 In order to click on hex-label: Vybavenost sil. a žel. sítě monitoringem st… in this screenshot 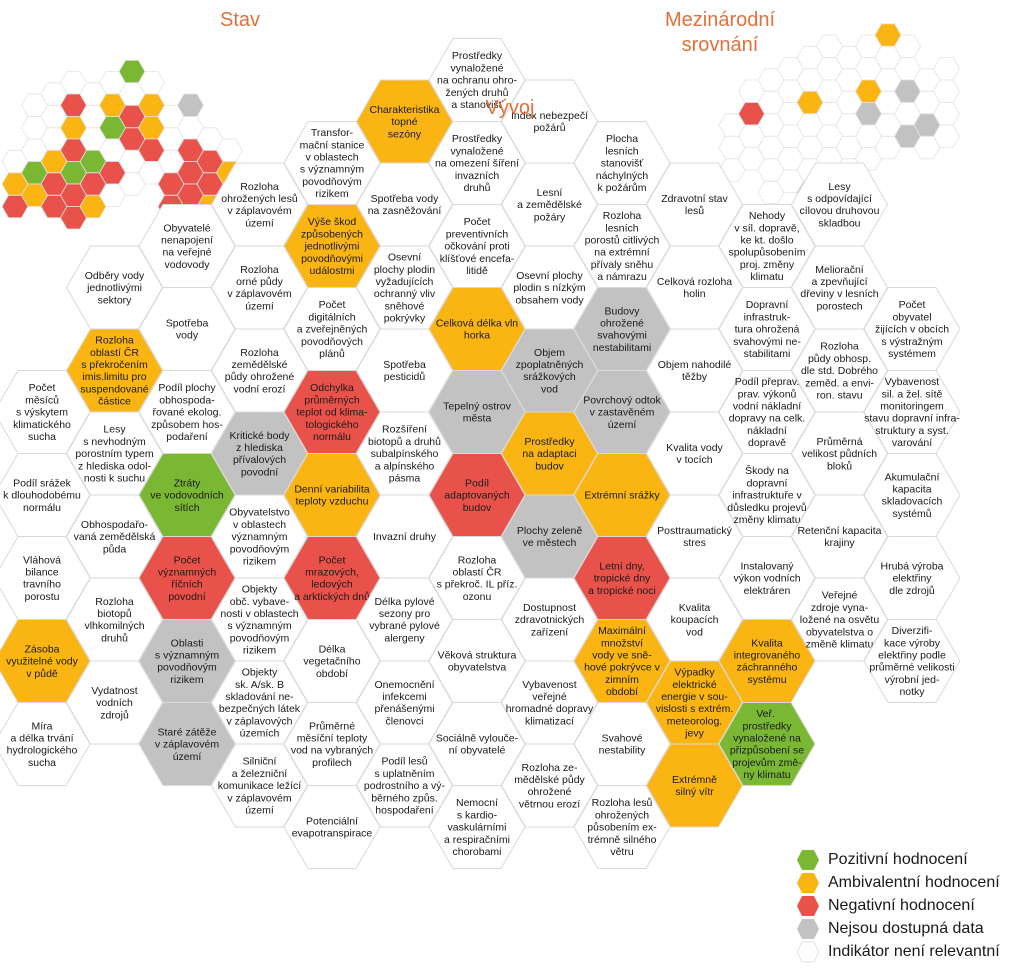, I will do `click(912, 412)`.